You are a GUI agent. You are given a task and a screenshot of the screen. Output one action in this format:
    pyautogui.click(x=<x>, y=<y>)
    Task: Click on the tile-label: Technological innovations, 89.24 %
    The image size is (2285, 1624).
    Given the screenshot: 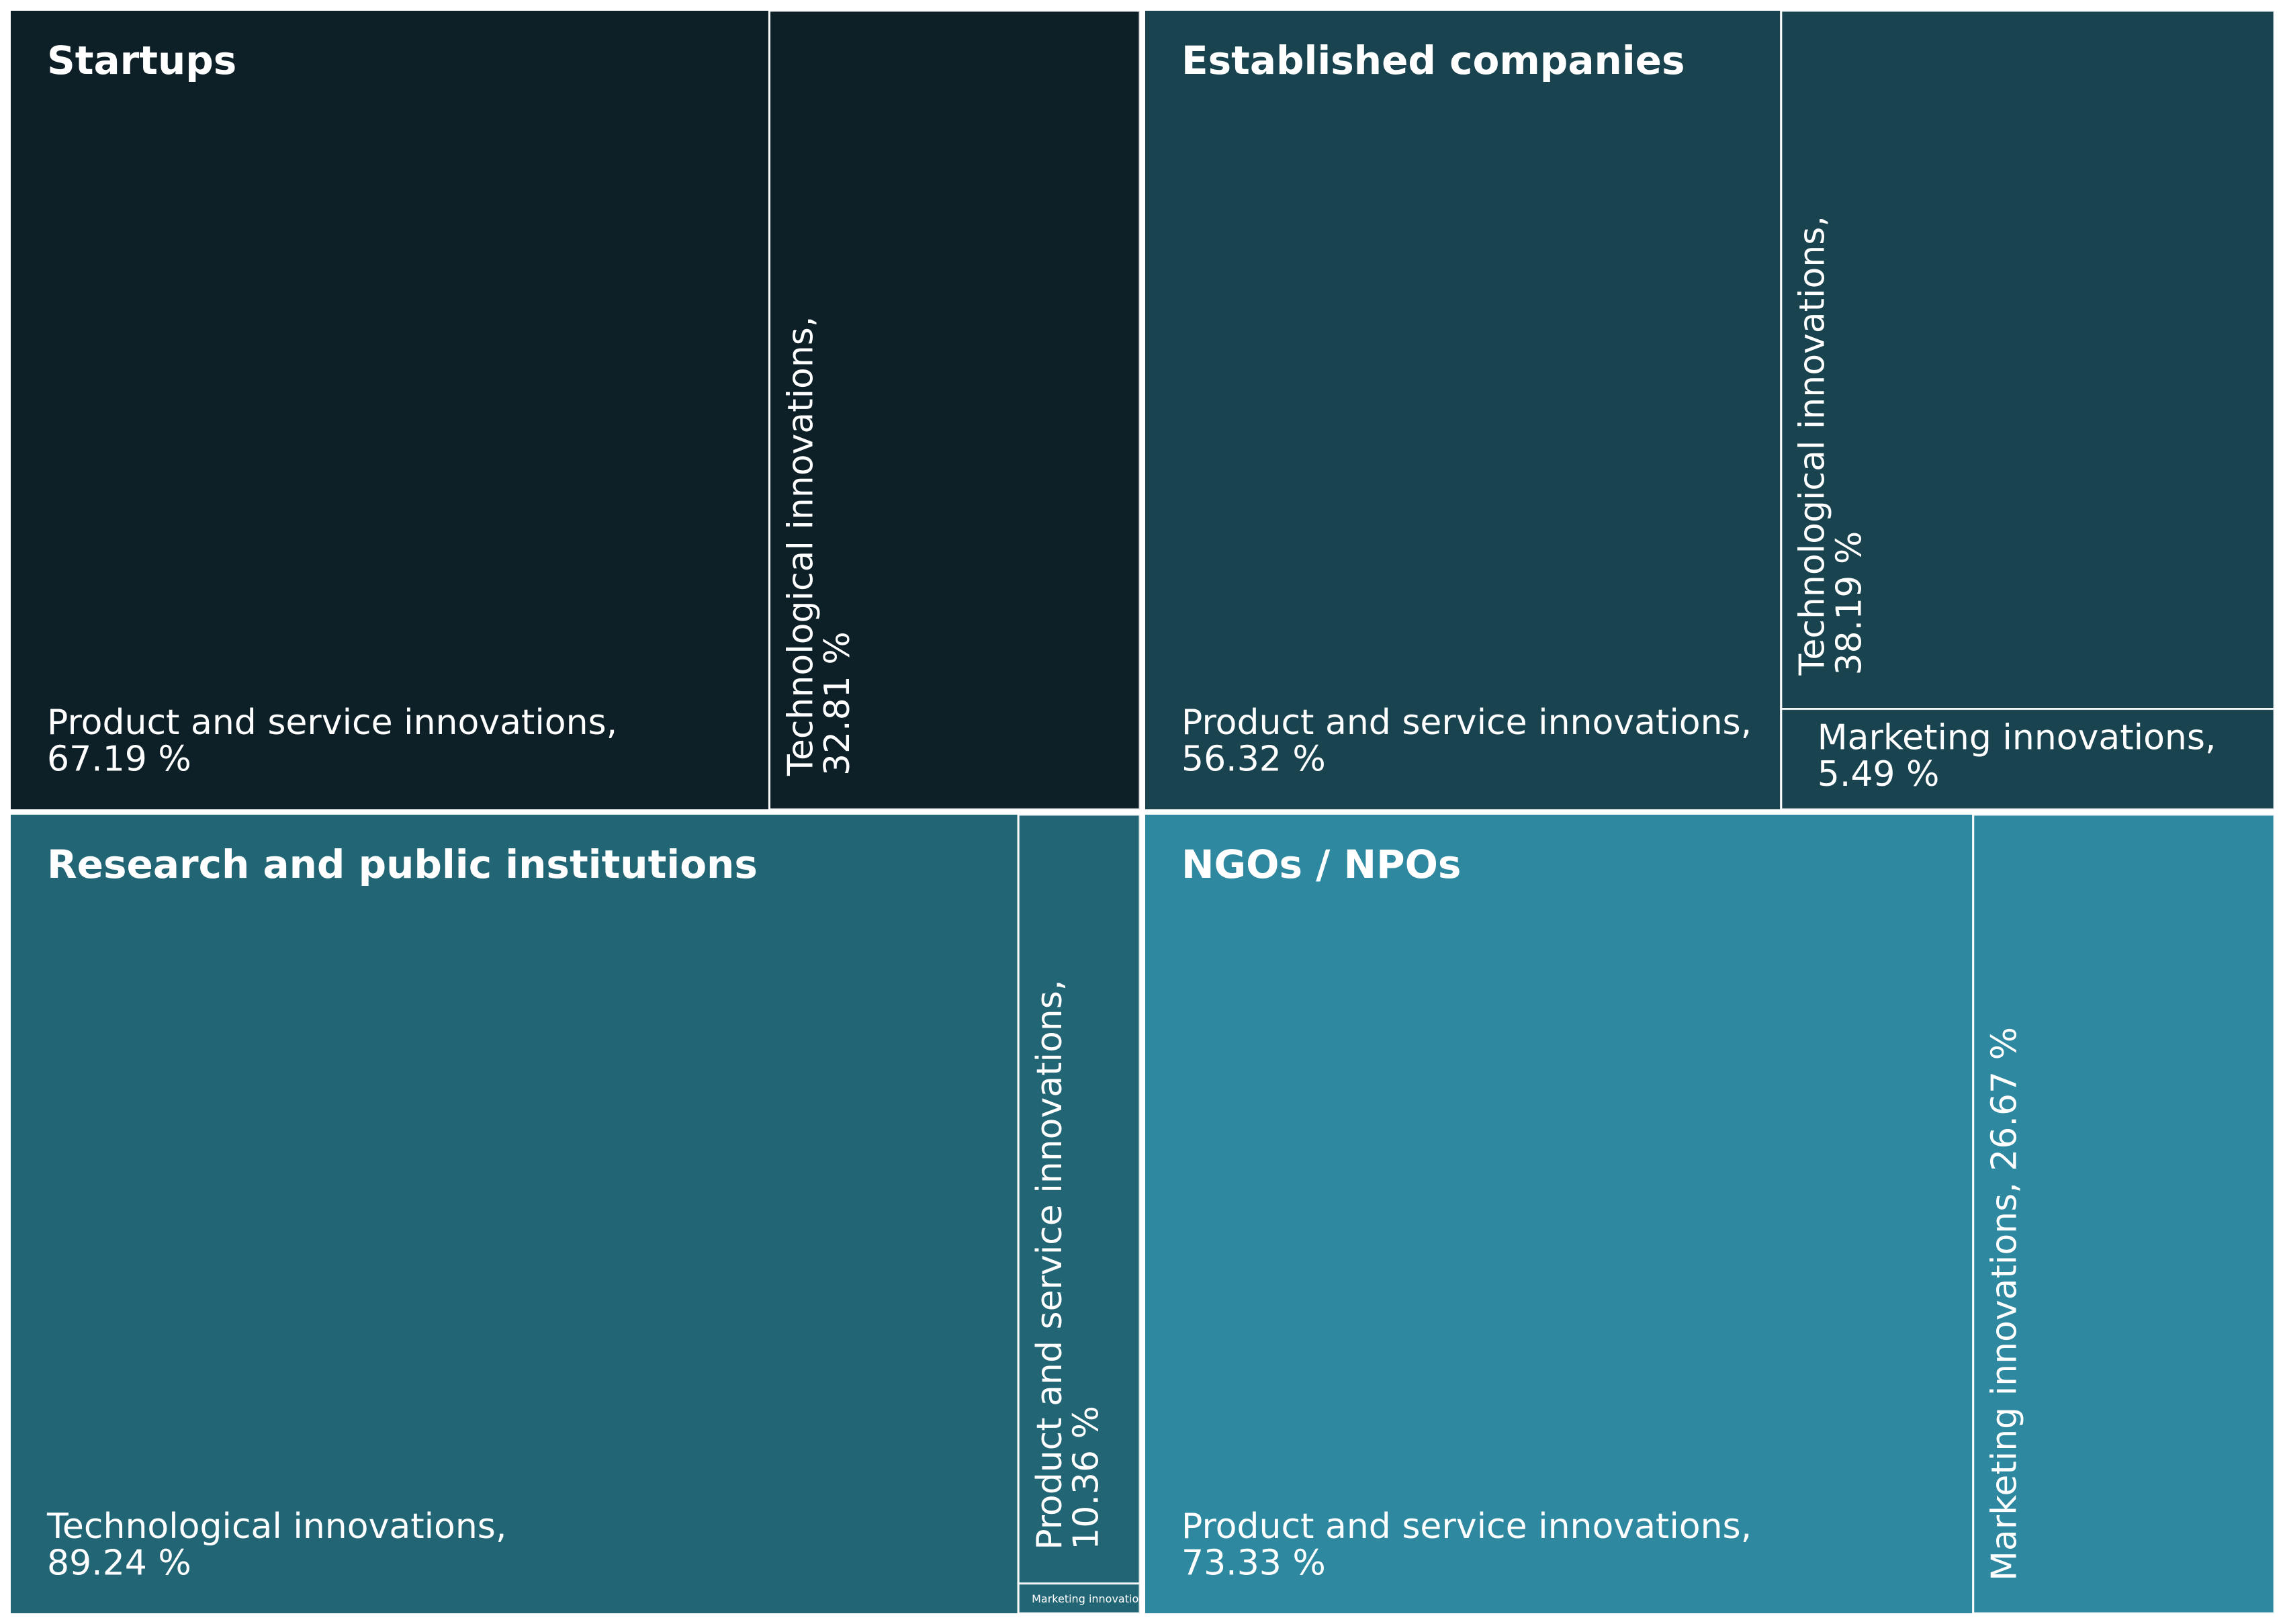 What is the action you would take?
    pyautogui.click(x=276, y=1545)
    